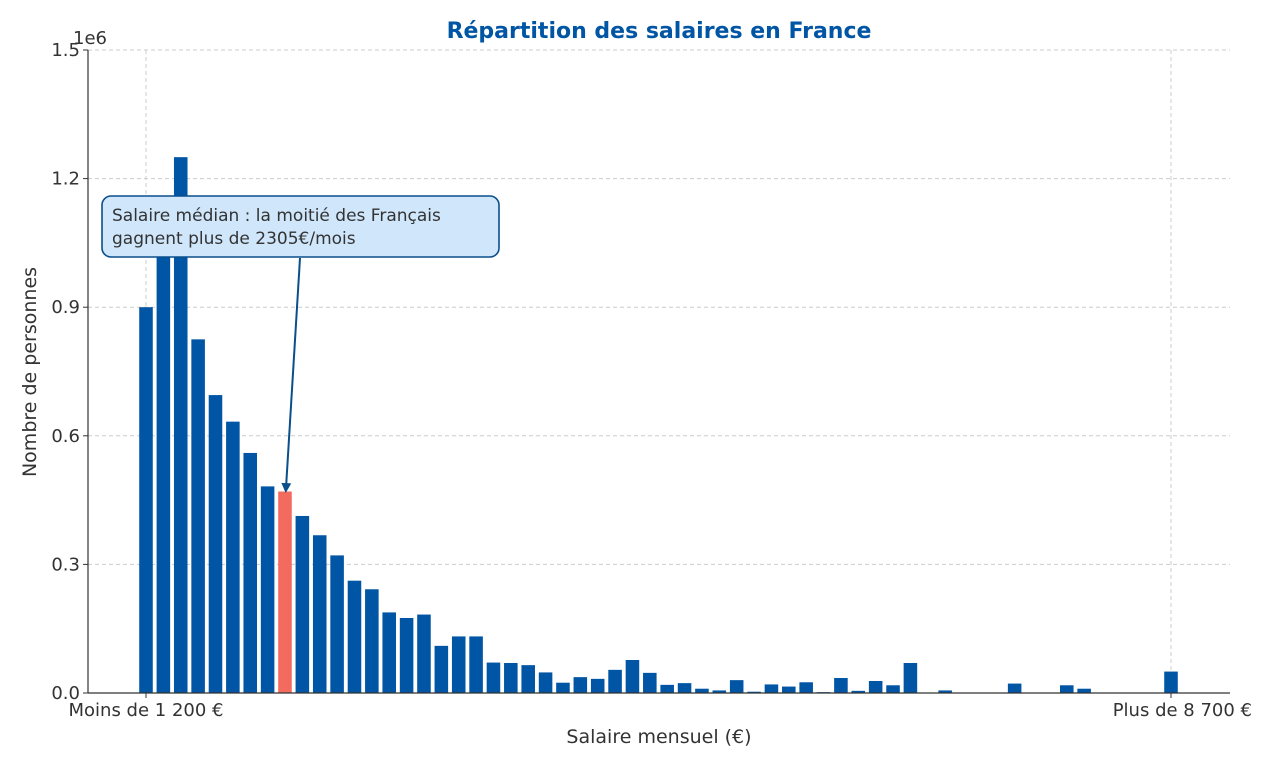  I want to click on annotation-line-1: Salaire médian : la moitié des Français, so click(276, 216).